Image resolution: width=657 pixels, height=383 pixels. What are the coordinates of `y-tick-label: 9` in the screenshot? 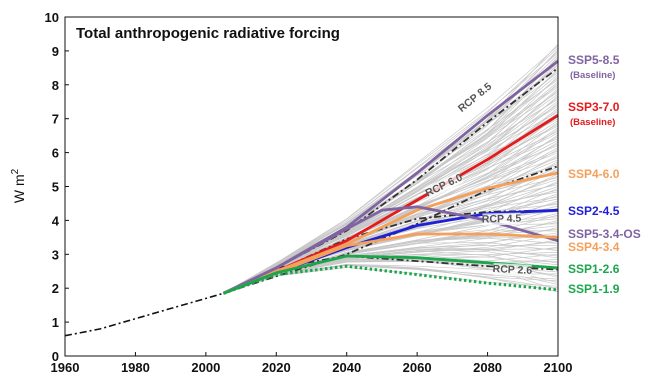 It's located at (55, 51).